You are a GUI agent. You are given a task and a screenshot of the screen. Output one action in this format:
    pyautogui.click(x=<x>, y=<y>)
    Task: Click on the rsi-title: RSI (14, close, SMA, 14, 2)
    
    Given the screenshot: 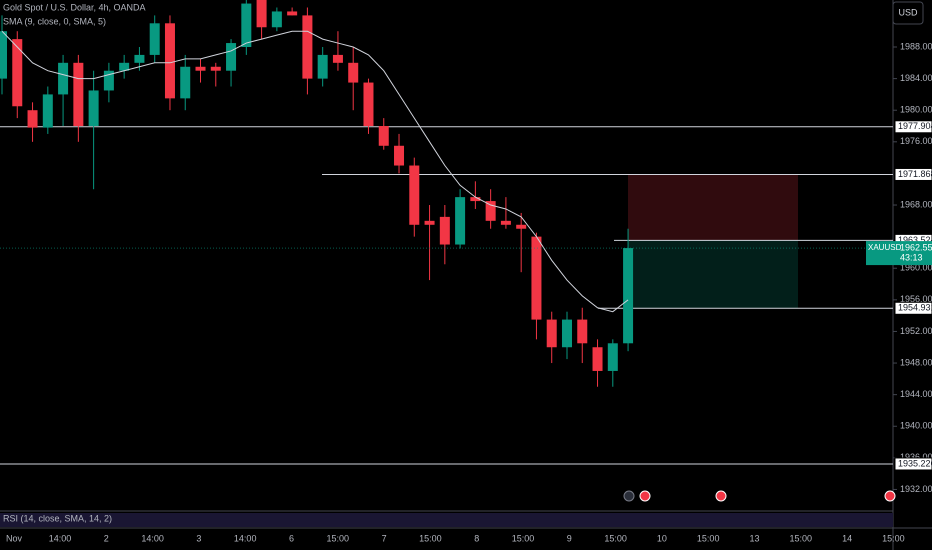 What is the action you would take?
    pyautogui.click(x=57, y=518)
    